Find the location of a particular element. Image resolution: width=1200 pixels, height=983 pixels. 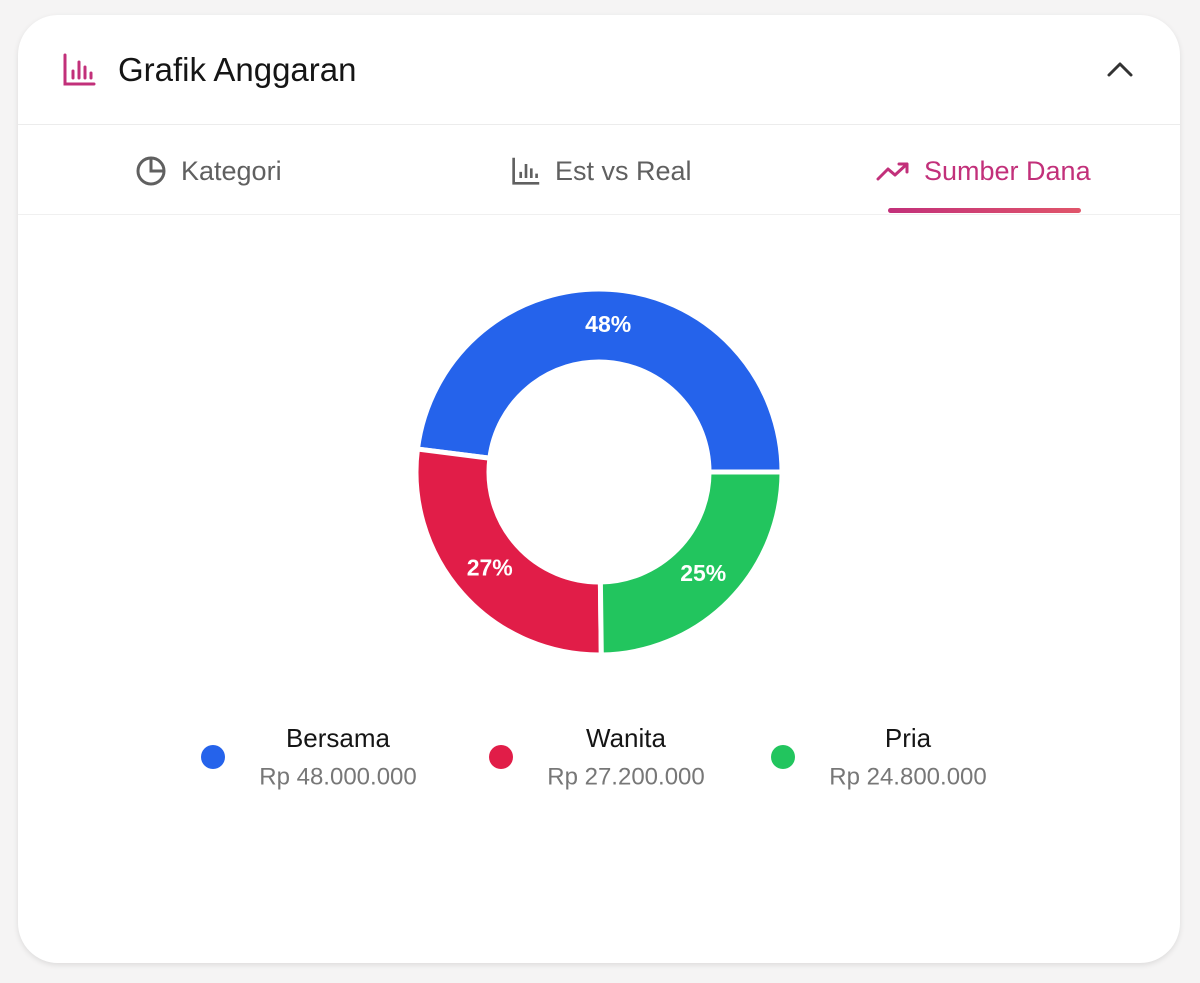

legend-value: Rp 27.200.000 is located at coordinates (625, 776).